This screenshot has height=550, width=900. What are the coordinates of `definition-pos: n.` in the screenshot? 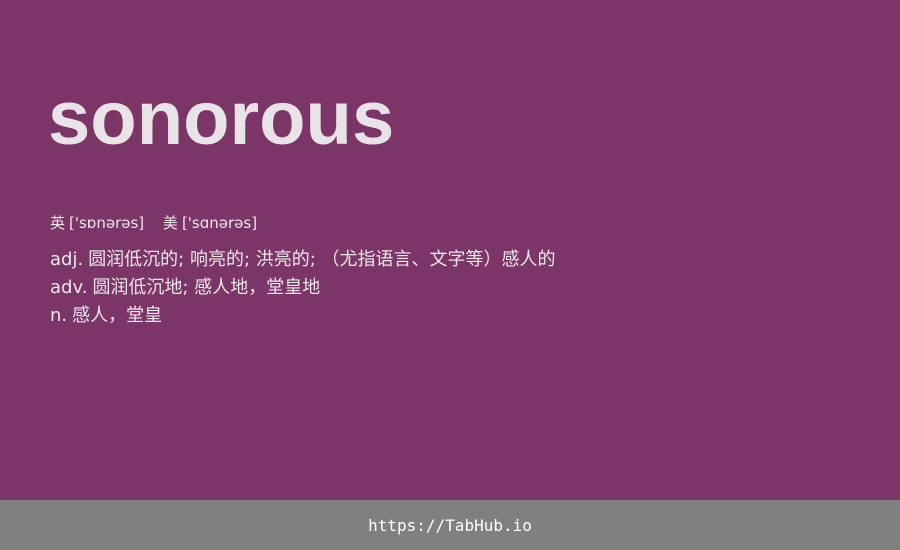 It's located at (59, 315).